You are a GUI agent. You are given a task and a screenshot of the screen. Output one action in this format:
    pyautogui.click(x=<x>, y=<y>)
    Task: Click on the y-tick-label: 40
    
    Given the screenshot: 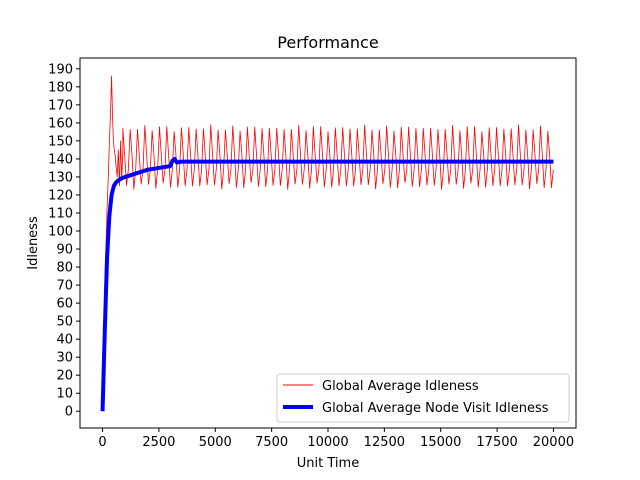 What is the action you would take?
    pyautogui.click(x=64, y=340)
    